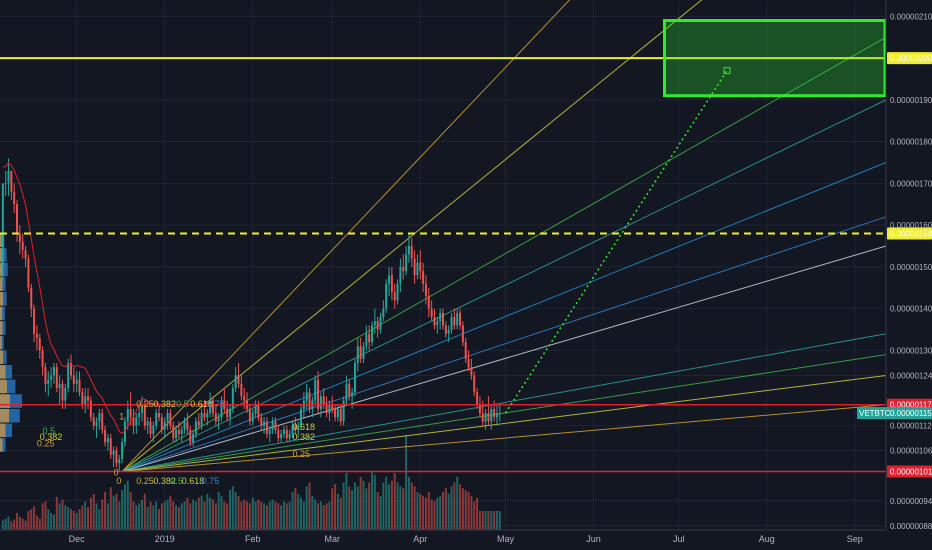 This screenshot has height=550, width=932. I want to click on time-axis-ticks: Dec 2019 Feb Mar Apr May Jun Jul Aug Sep, so click(466, 539).